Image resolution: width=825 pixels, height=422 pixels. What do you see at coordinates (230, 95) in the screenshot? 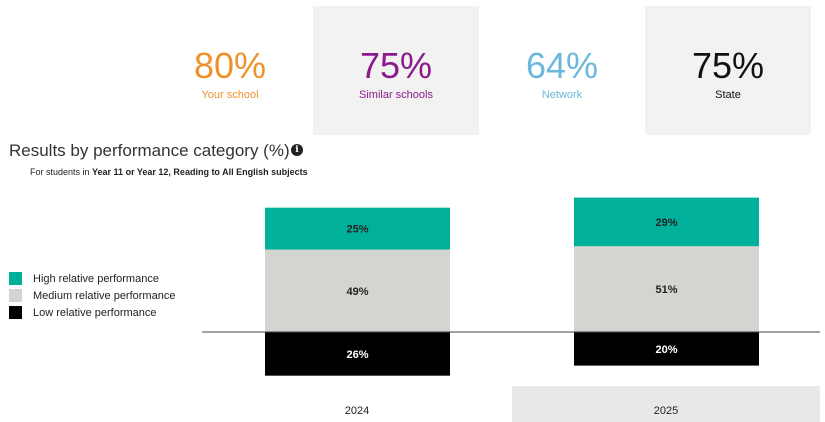
I see `stat-label: Your school` at bounding box center [230, 95].